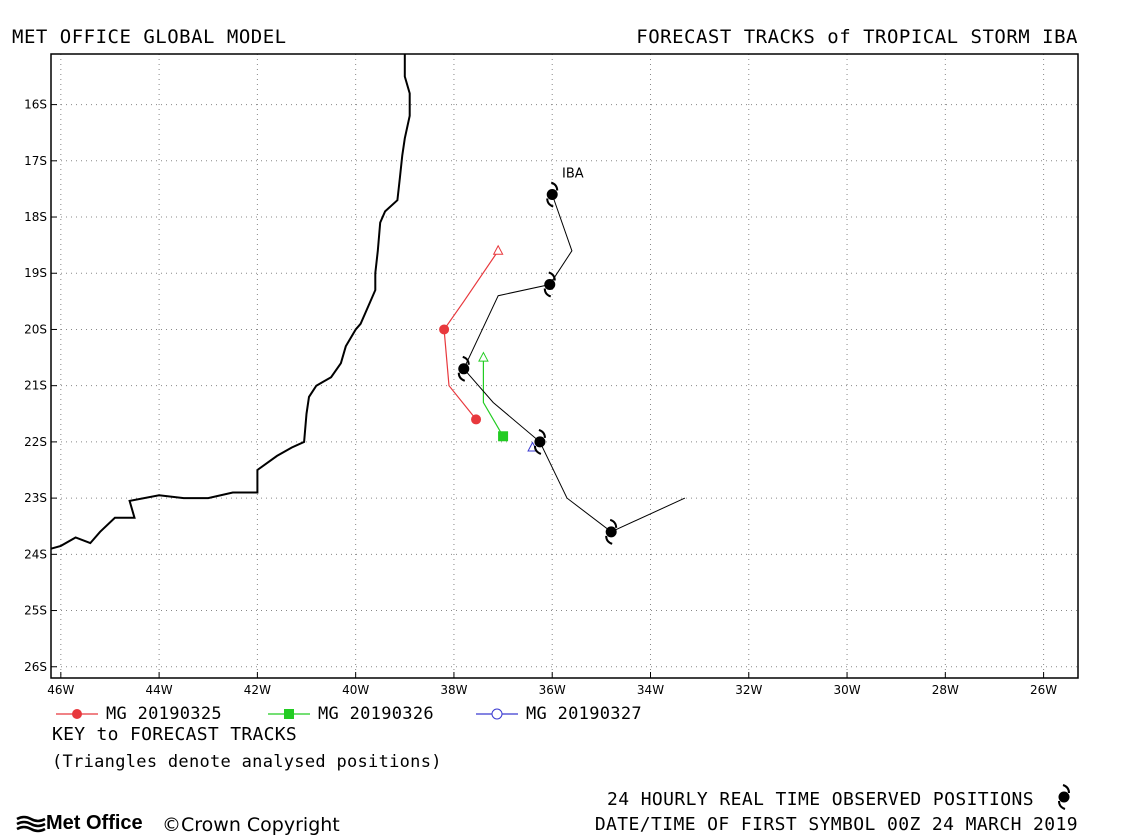  What do you see at coordinates (355, 690) in the screenshot?
I see `lon-tick-label: 40W` at bounding box center [355, 690].